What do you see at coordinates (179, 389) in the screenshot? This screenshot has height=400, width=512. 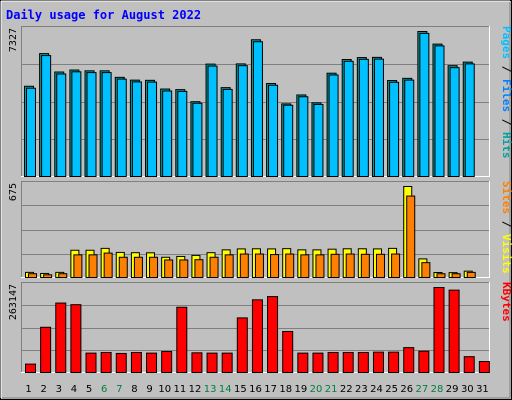 I see `x-tick-label: 11` at bounding box center [179, 389].